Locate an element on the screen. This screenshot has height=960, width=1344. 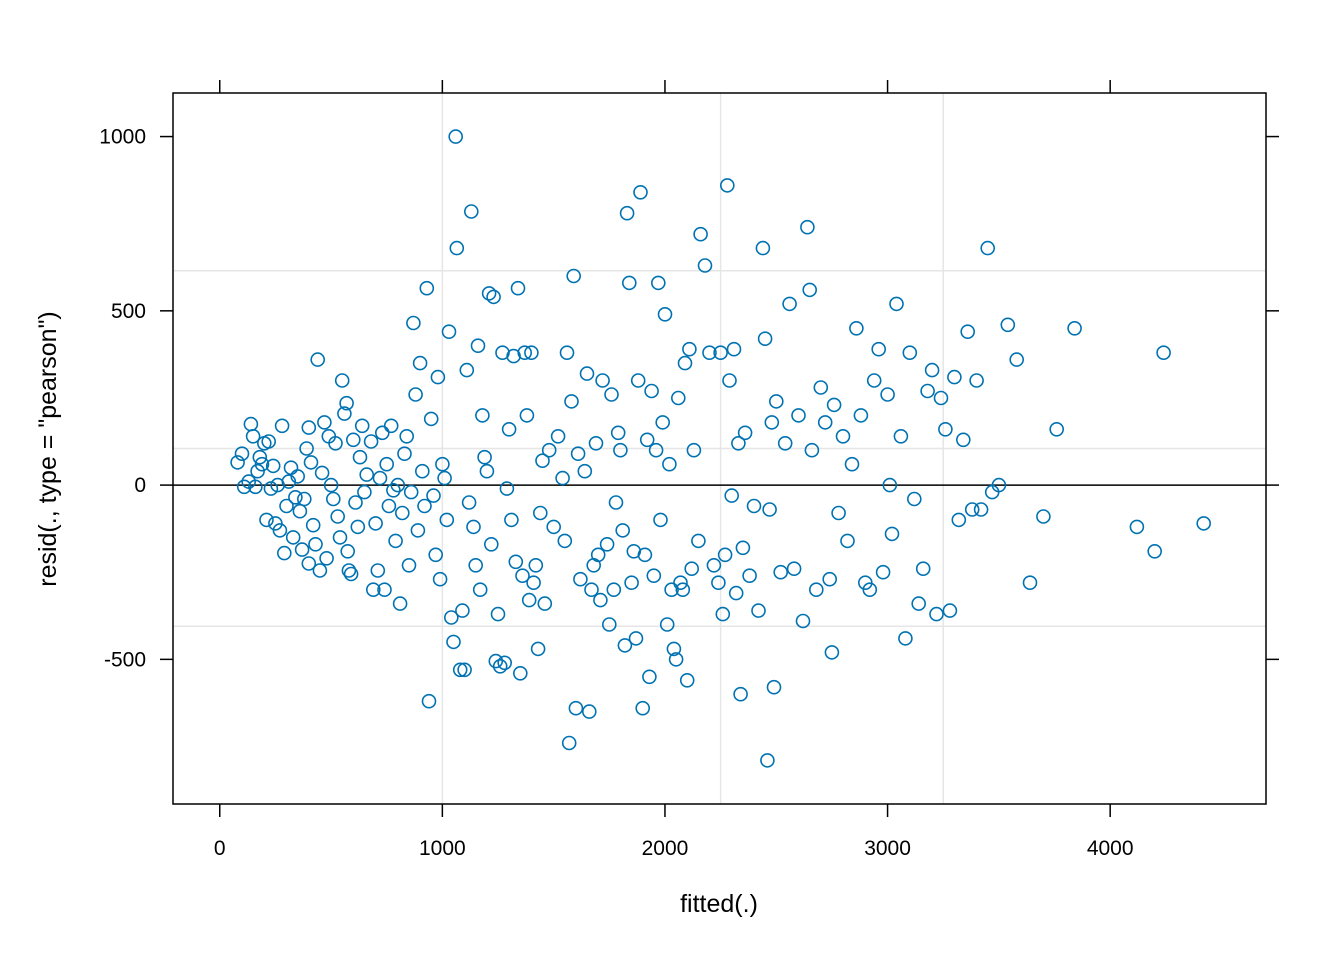
x-tick-label: 1000 is located at coordinates (442, 848).